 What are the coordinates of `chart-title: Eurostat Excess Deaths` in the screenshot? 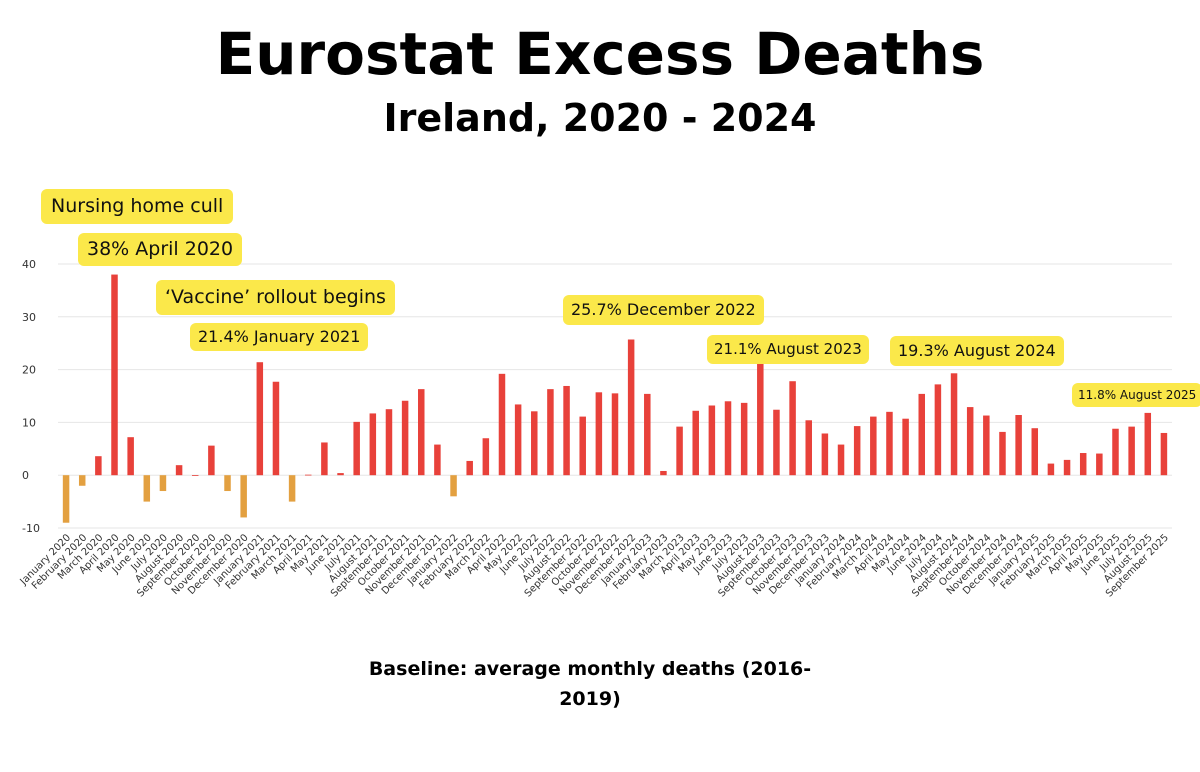 It's located at (600, 54).